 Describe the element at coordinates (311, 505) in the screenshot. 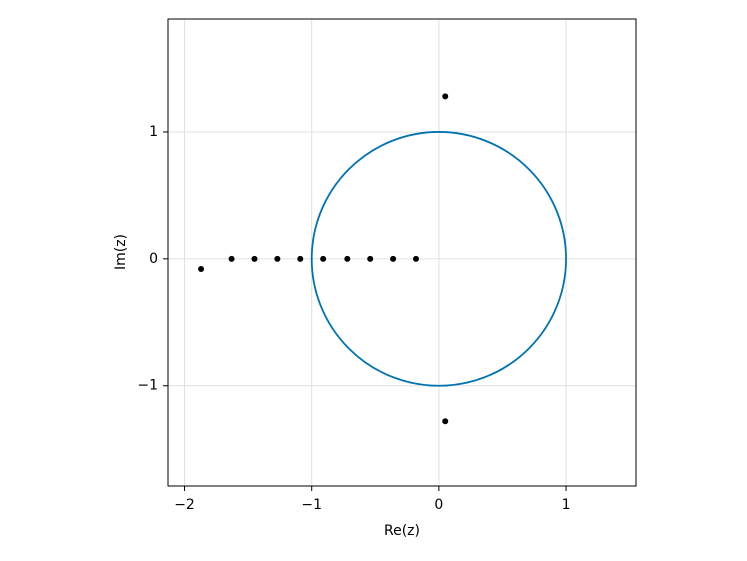

I see `x-tick-label: −1` at that location.